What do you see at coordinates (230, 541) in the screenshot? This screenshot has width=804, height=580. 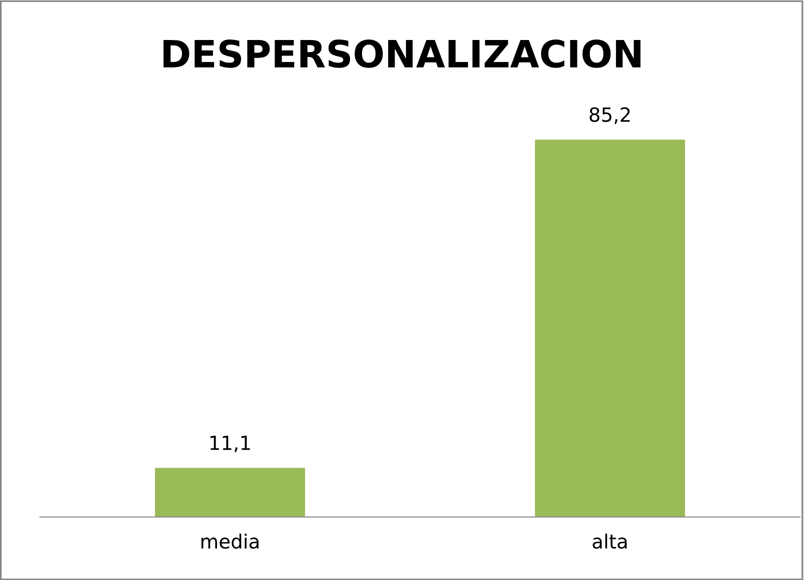 I see `x-tick-label: media` at bounding box center [230, 541].